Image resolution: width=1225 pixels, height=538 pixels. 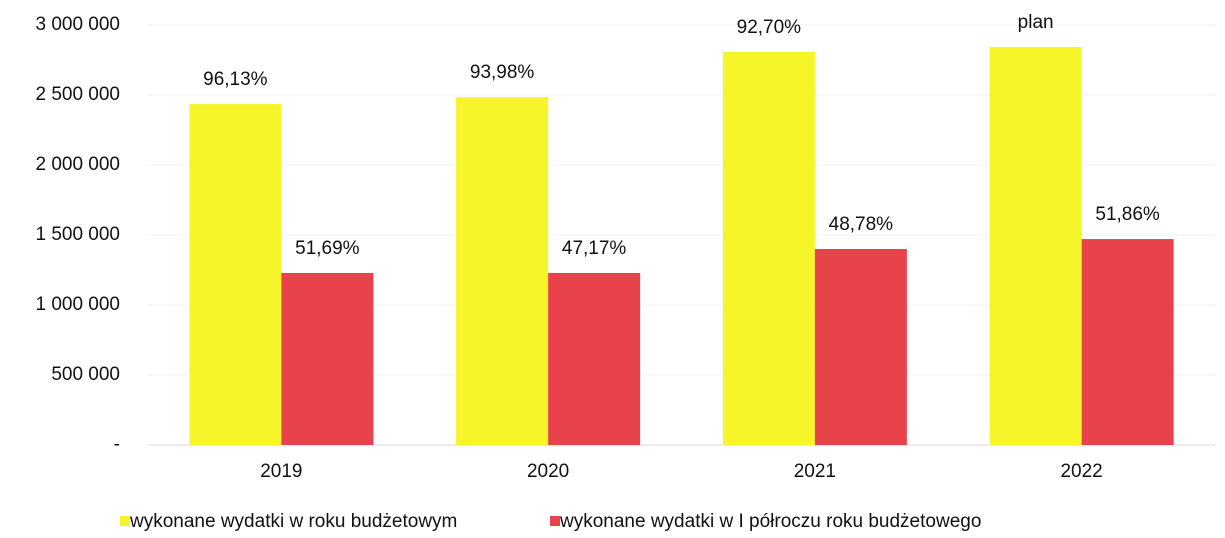 I want to click on y-tick-label: 500 000, so click(x=85, y=374).